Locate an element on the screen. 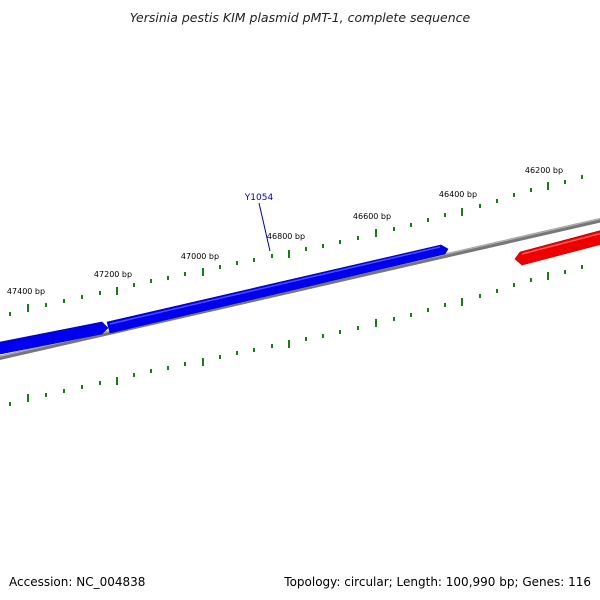 This screenshot has height=600, width=600. tick-label: 47200 bp is located at coordinates (113, 274).